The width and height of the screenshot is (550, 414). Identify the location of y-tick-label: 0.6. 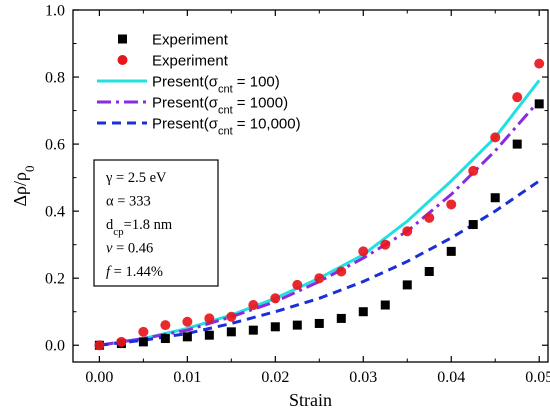
(55, 145).